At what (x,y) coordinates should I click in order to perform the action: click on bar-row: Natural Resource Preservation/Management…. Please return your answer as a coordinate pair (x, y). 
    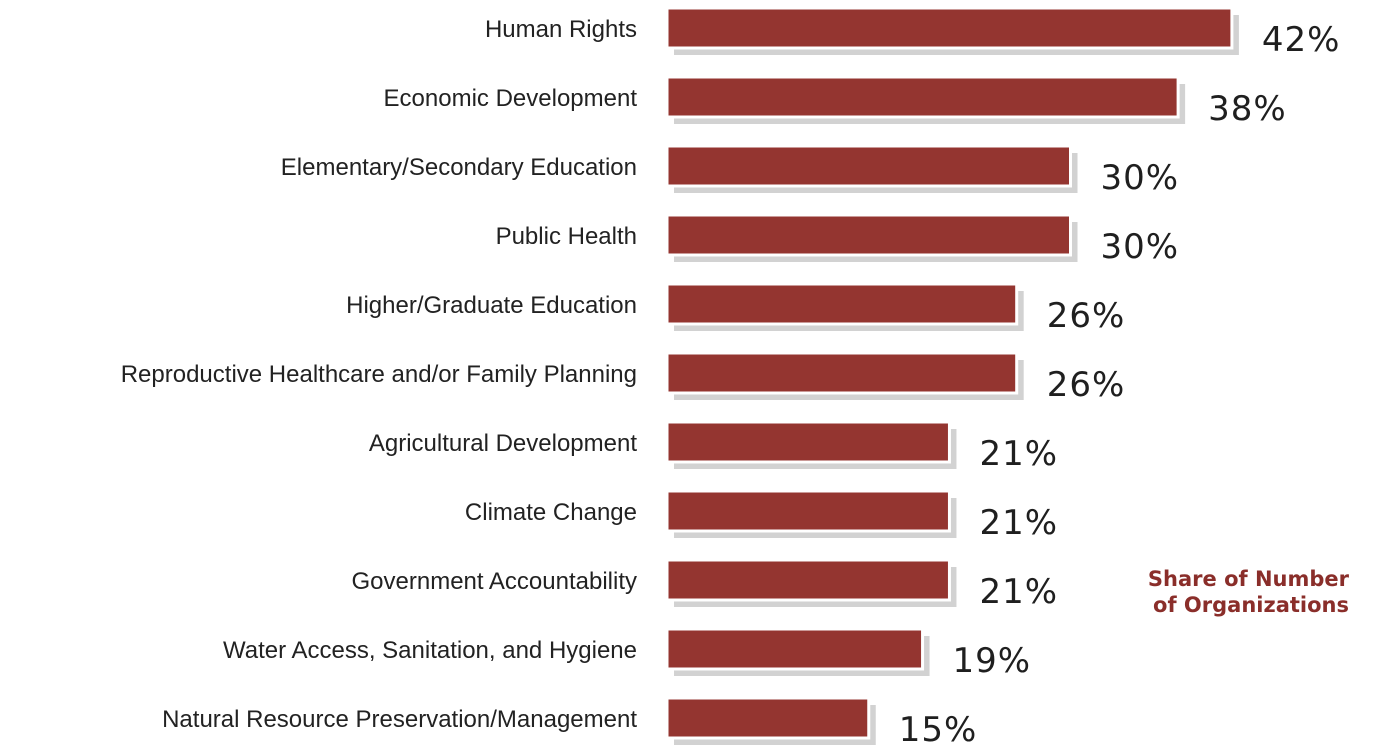
    Looking at the image, I should click on (570, 721).